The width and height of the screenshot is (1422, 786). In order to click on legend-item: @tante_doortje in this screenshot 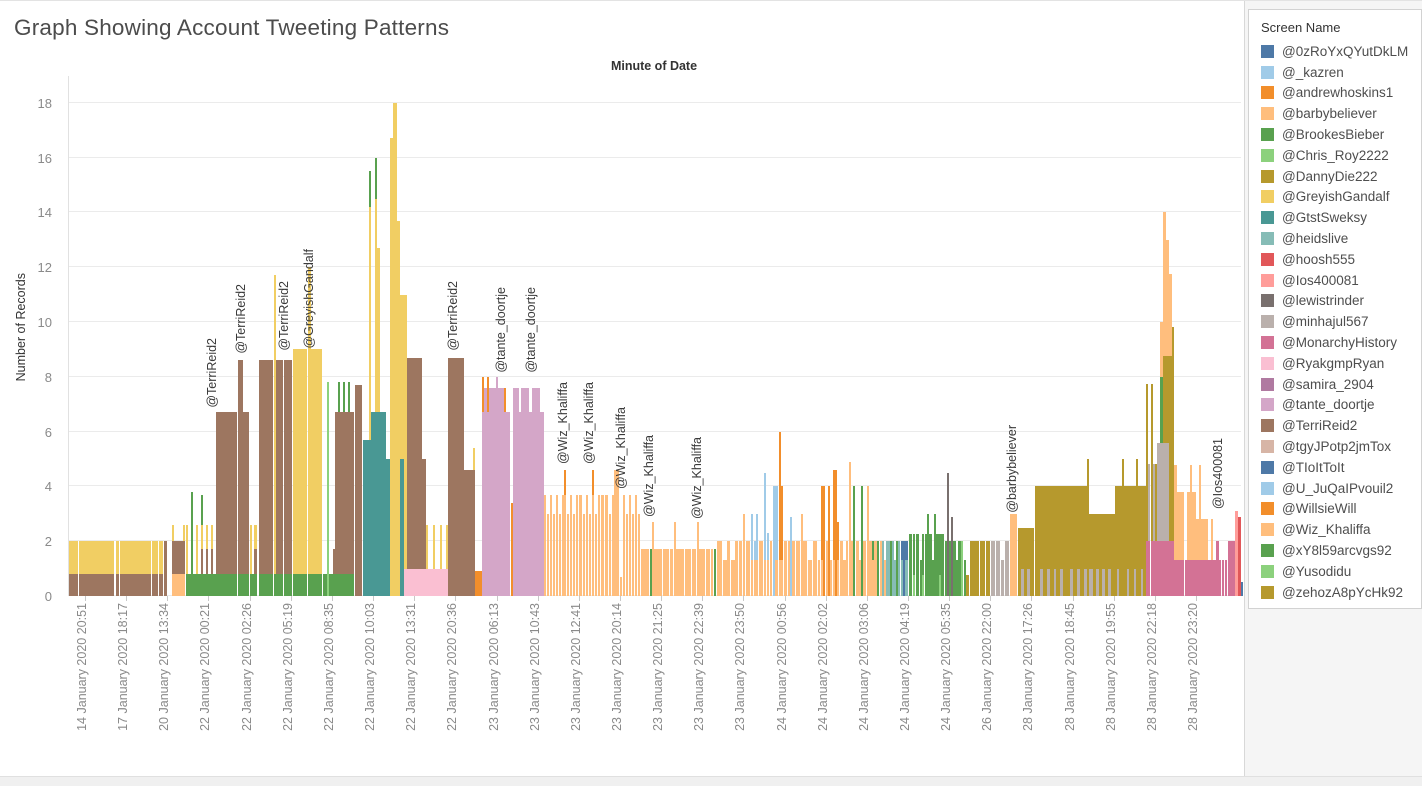, I will do `click(1335, 405)`.